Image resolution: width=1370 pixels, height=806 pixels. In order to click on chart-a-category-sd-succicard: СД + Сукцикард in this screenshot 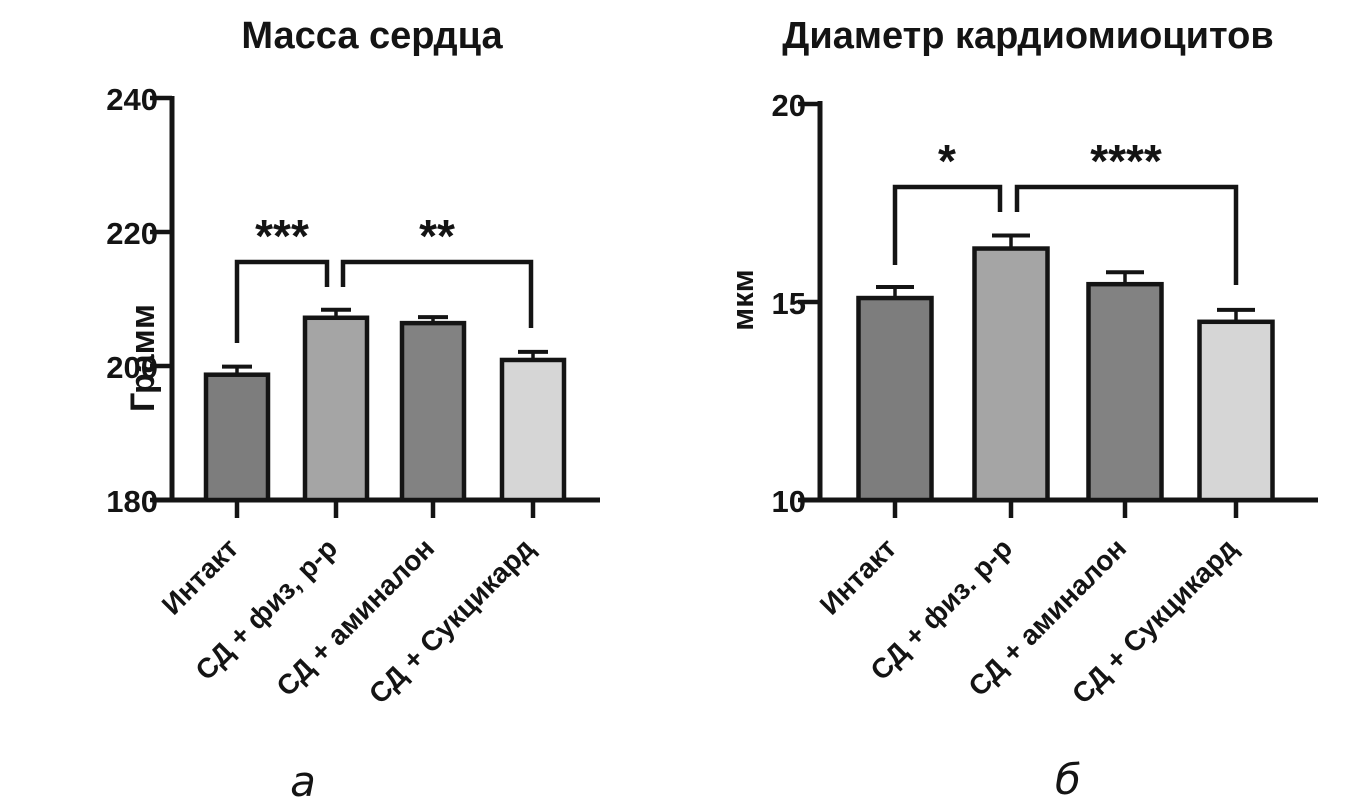, I will do `click(451, 620)`.